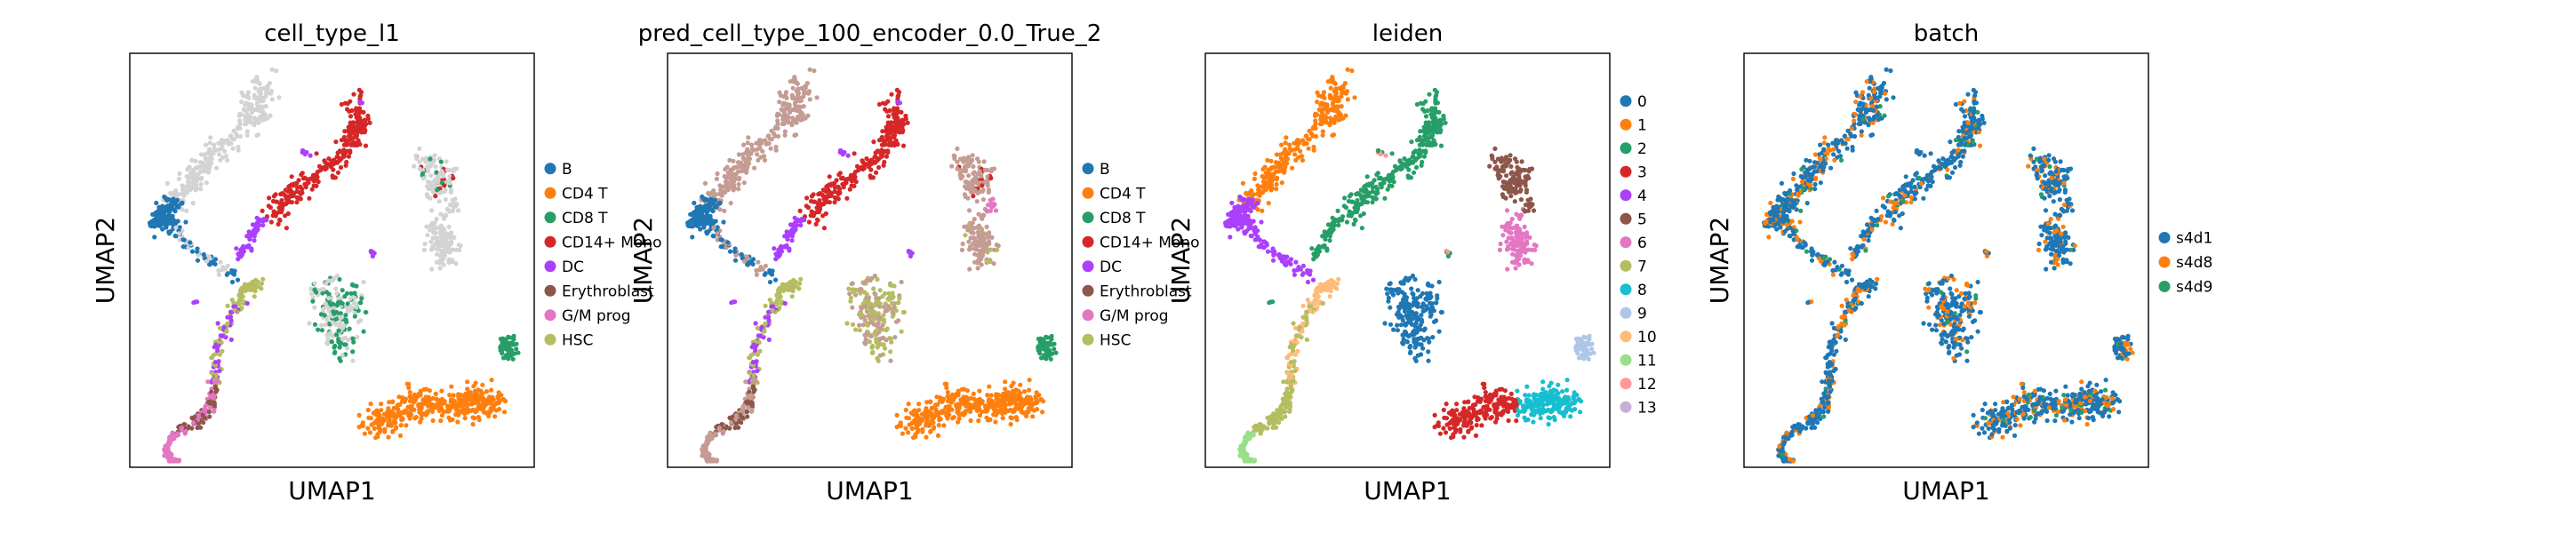 The width and height of the screenshot is (2576, 533). I want to click on legend-label: DC, so click(1111, 267).